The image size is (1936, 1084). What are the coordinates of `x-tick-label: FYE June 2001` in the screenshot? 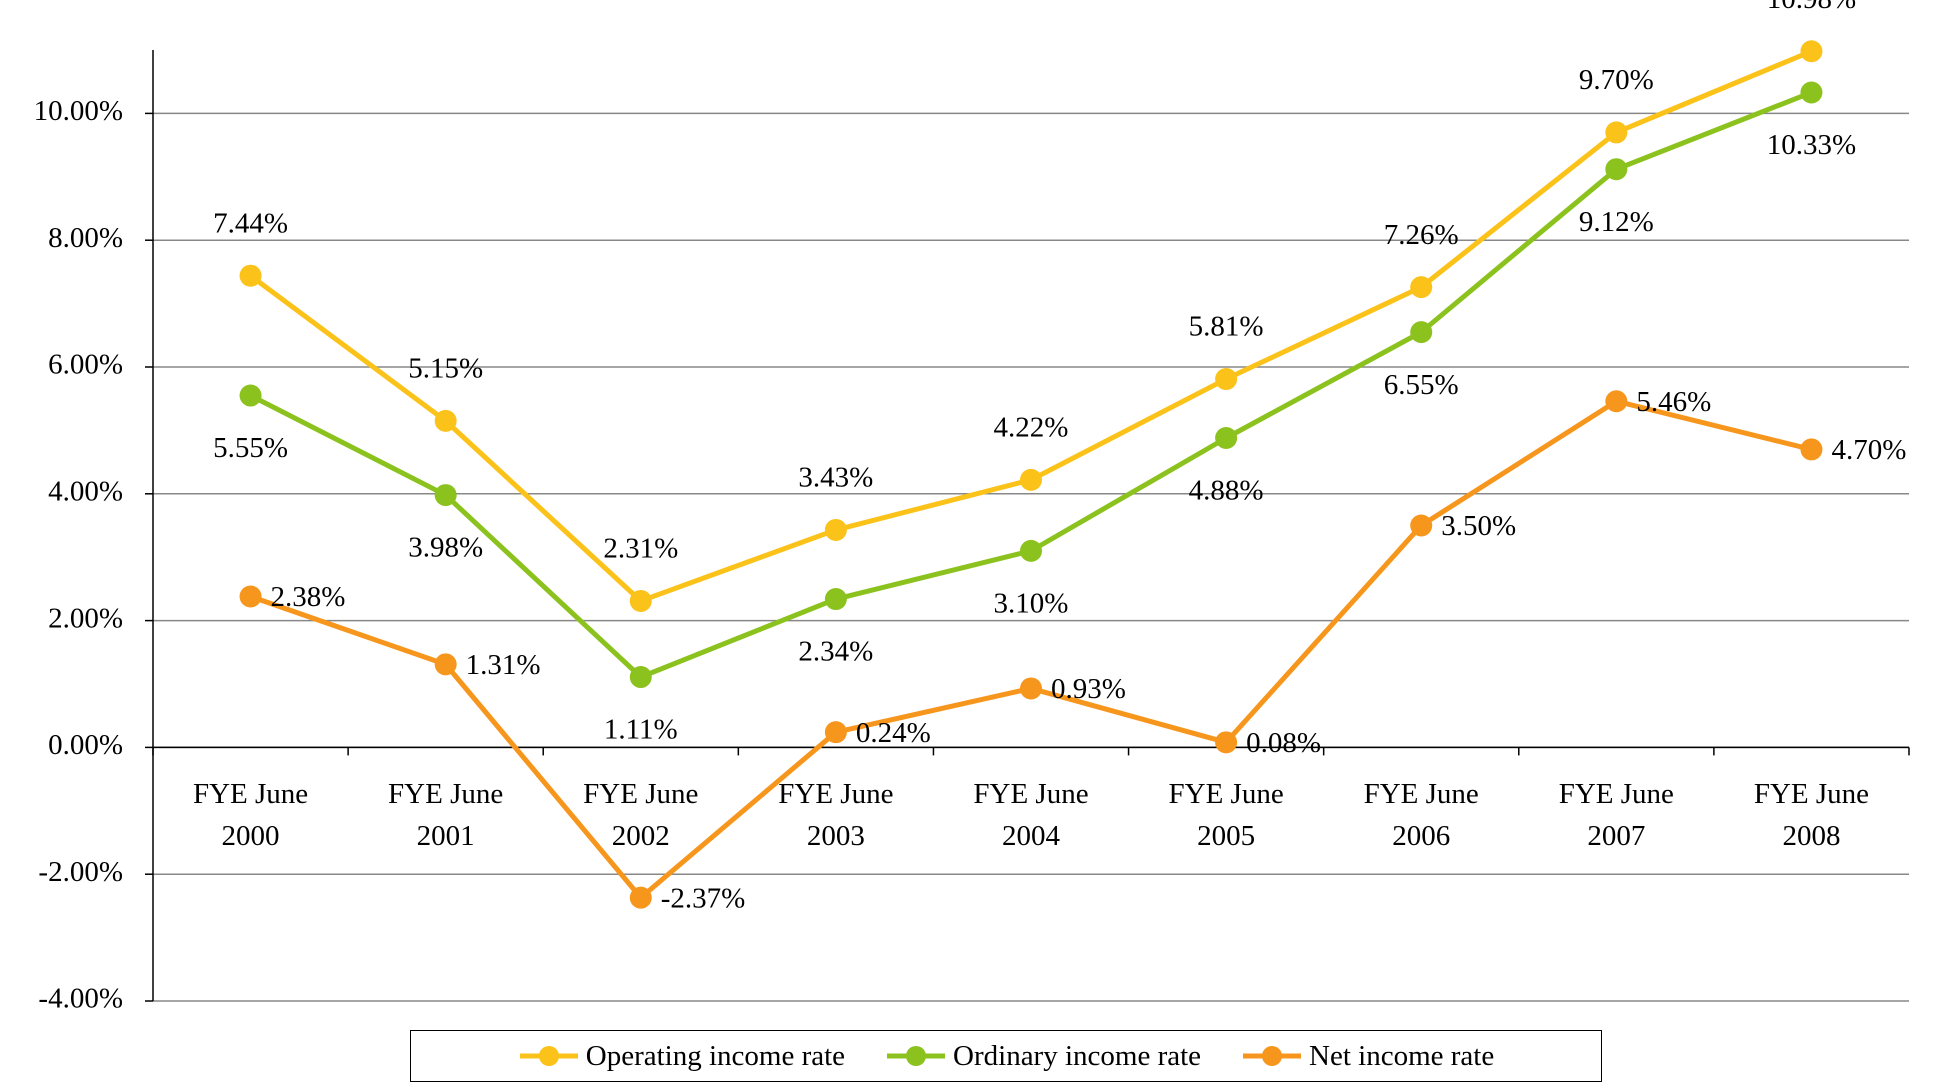 It's located at (446, 815).